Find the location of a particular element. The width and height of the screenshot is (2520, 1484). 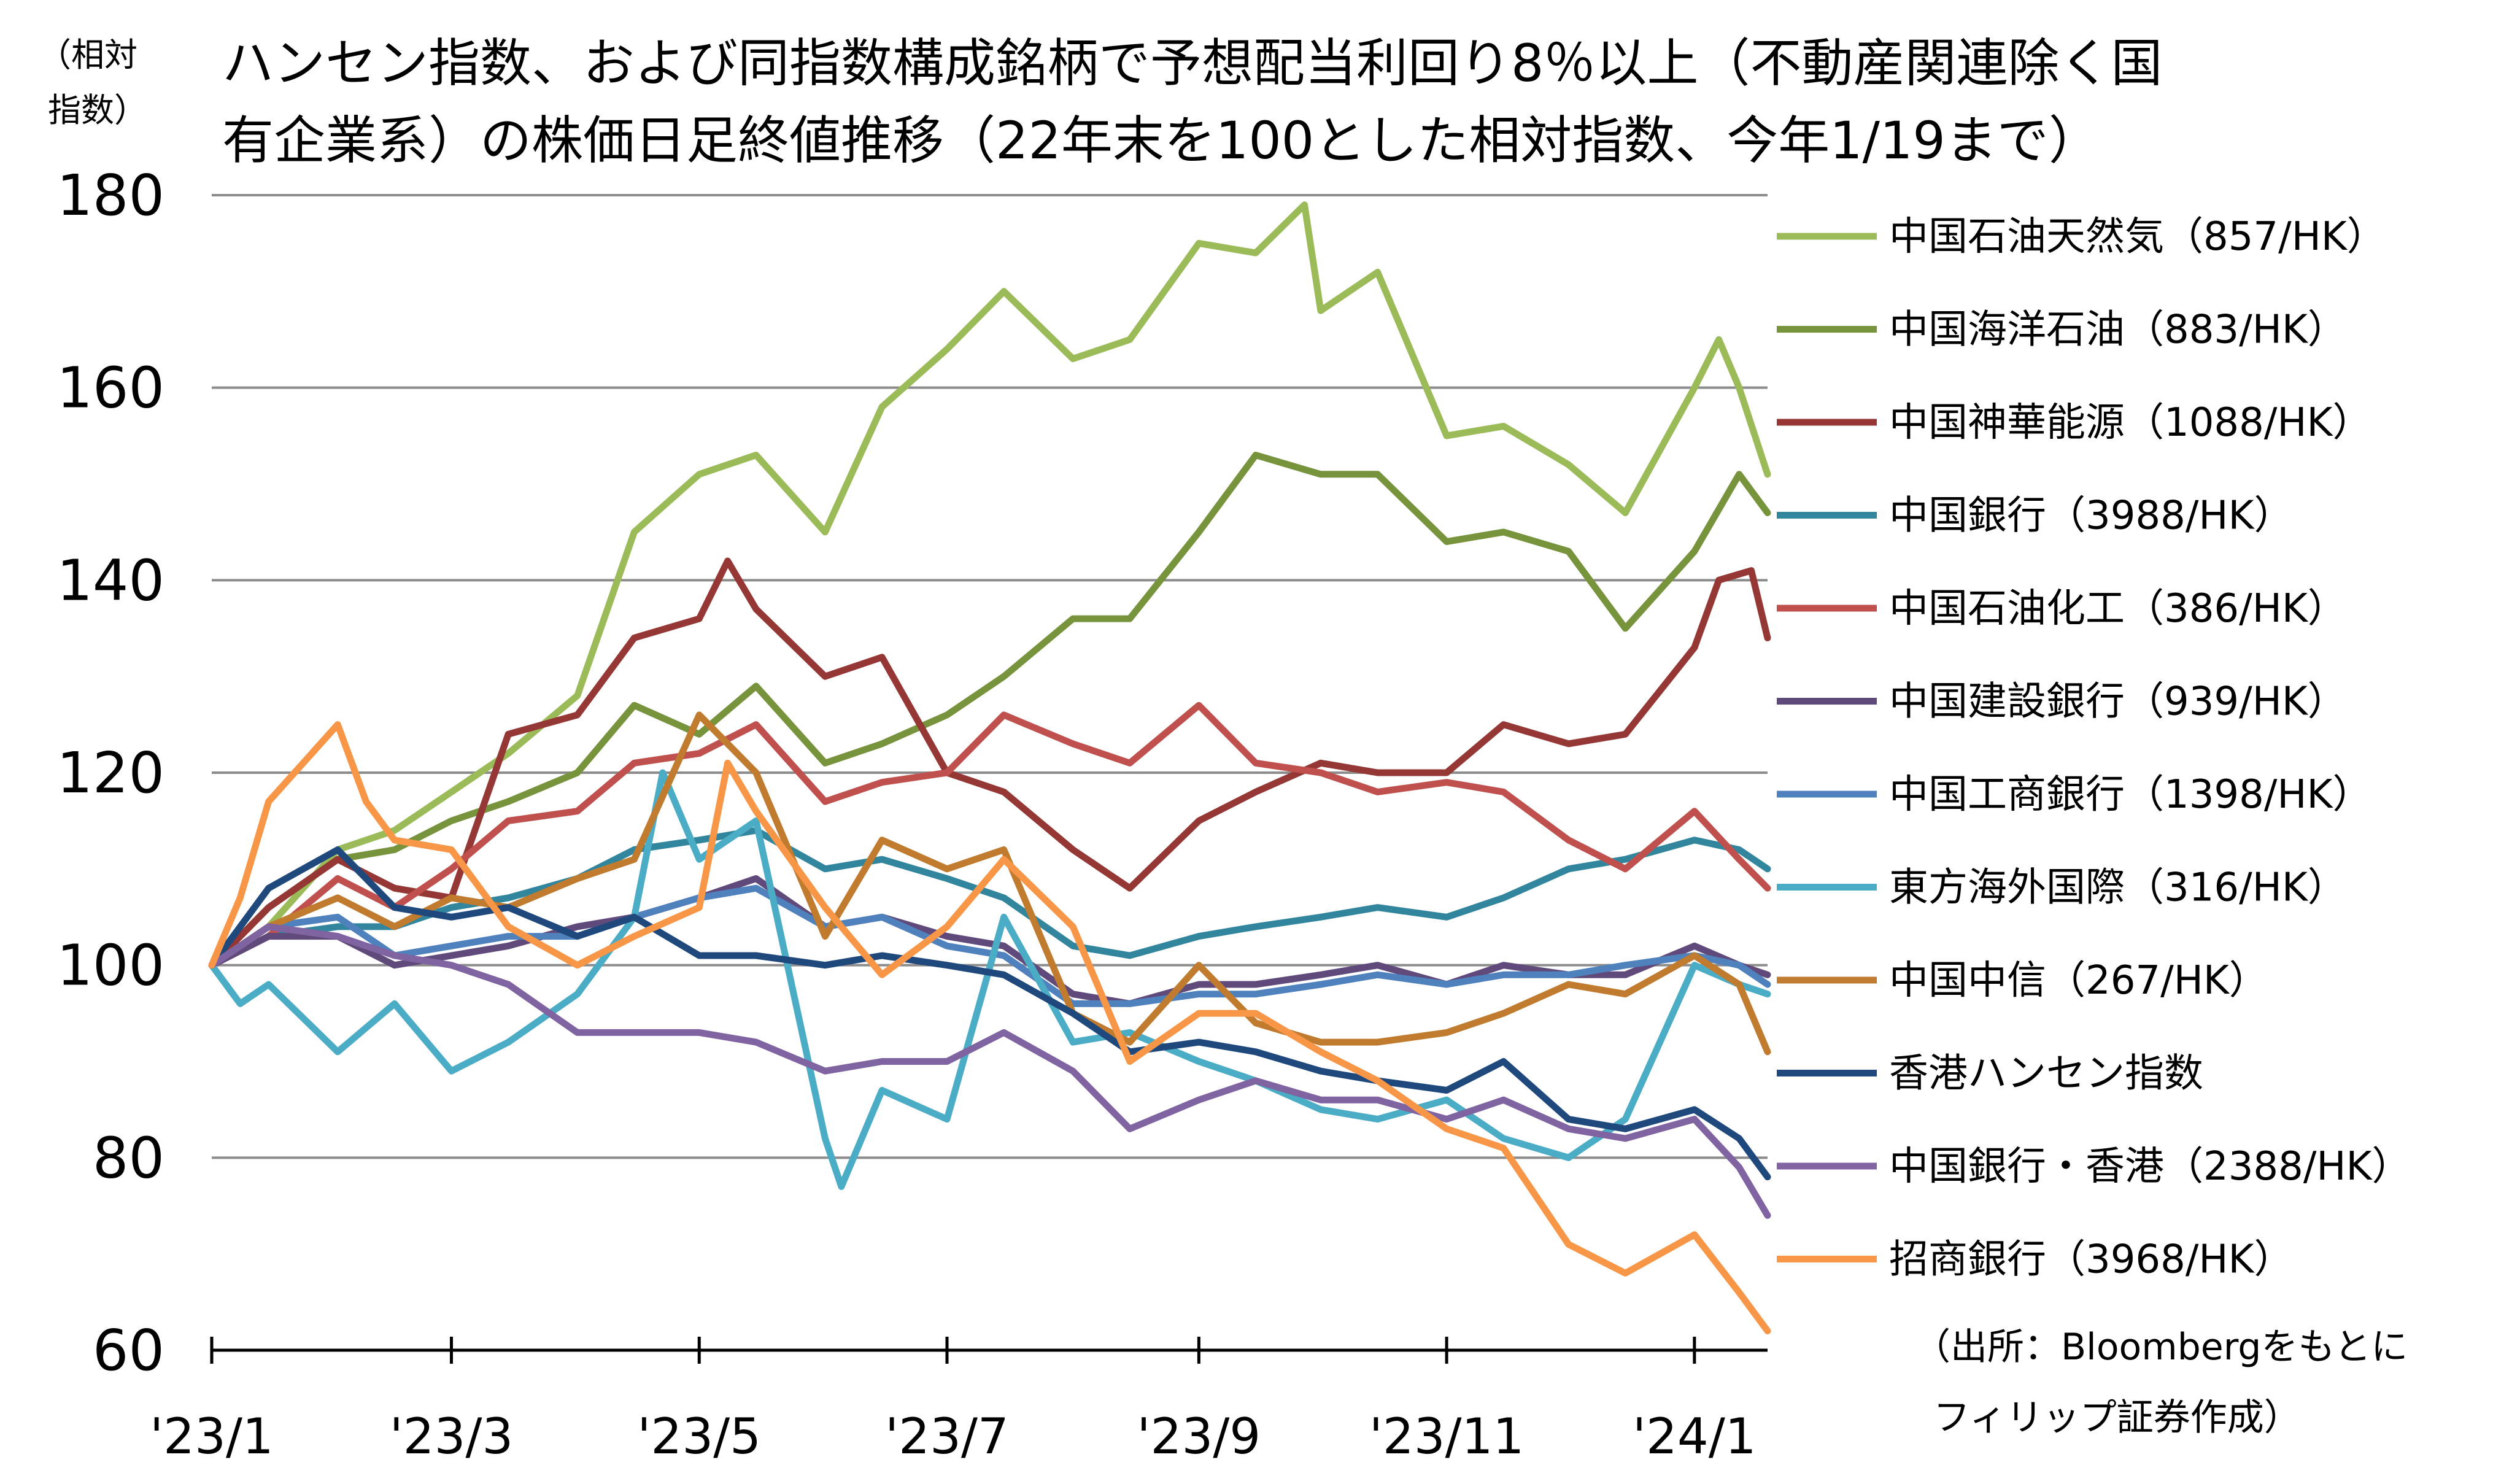

legend-label: 中国銀行・香港（2388/HK） is located at coordinates (2150, 1166).